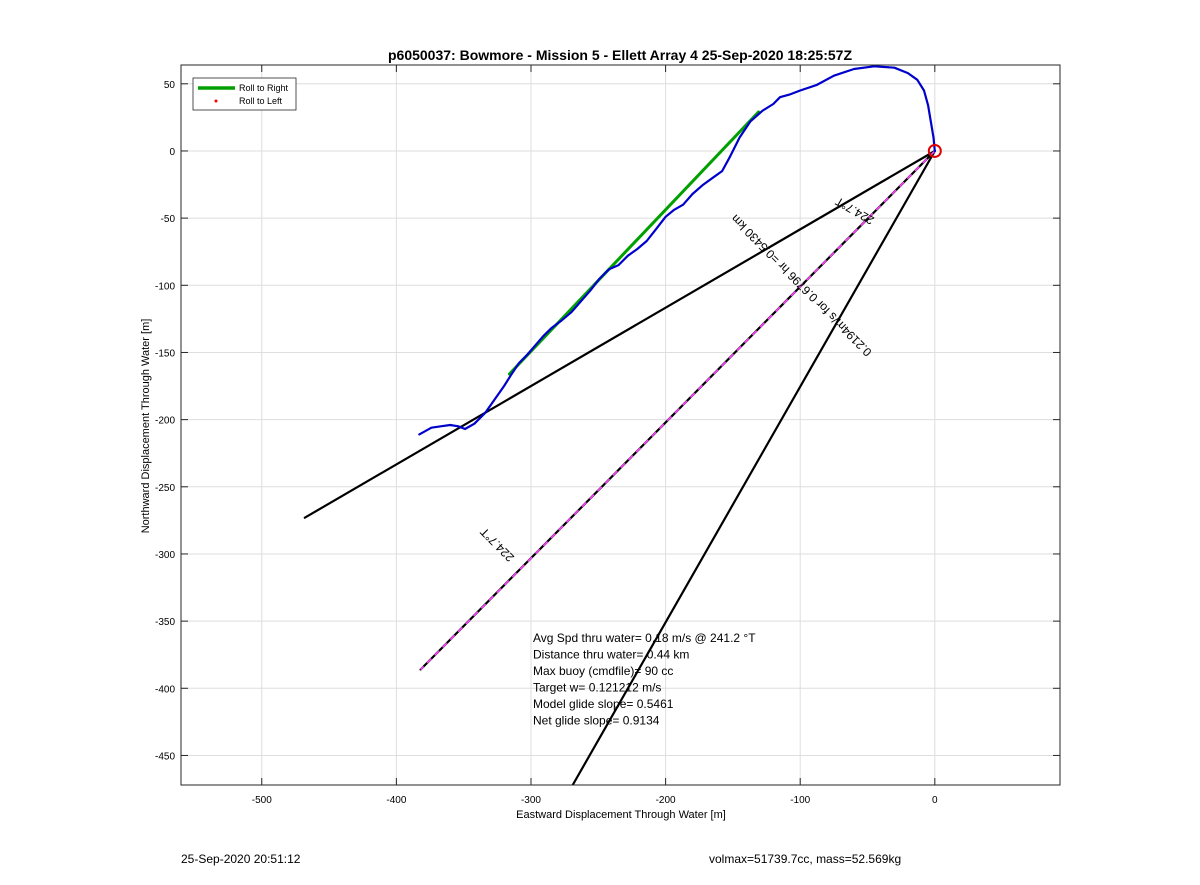 The height and width of the screenshot is (885, 1200). I want to click on y-tick-label: -450, so click(165, 756).